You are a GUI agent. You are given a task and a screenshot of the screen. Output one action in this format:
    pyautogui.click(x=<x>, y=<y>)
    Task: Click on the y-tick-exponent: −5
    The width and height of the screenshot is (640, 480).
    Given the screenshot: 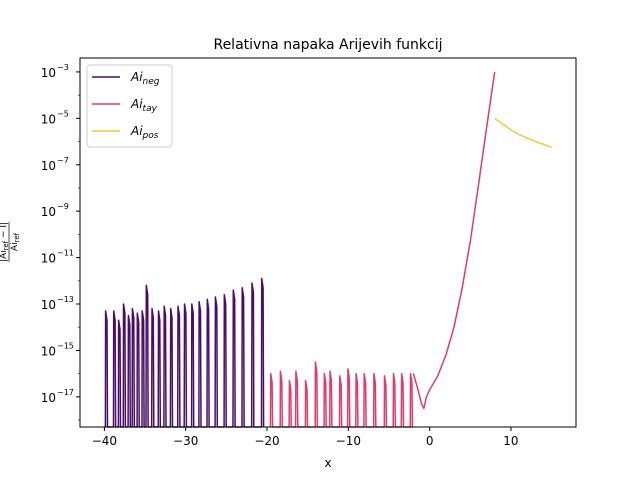 What is the action you would take?
    pyautogui.click(x=63, y=113)
    